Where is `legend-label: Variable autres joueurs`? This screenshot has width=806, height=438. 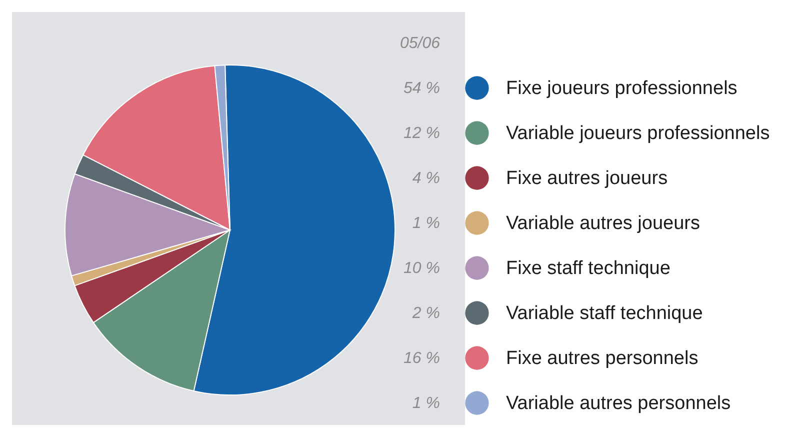
legend-label: Variable autres joueurs is located at coordinates (603, 223).